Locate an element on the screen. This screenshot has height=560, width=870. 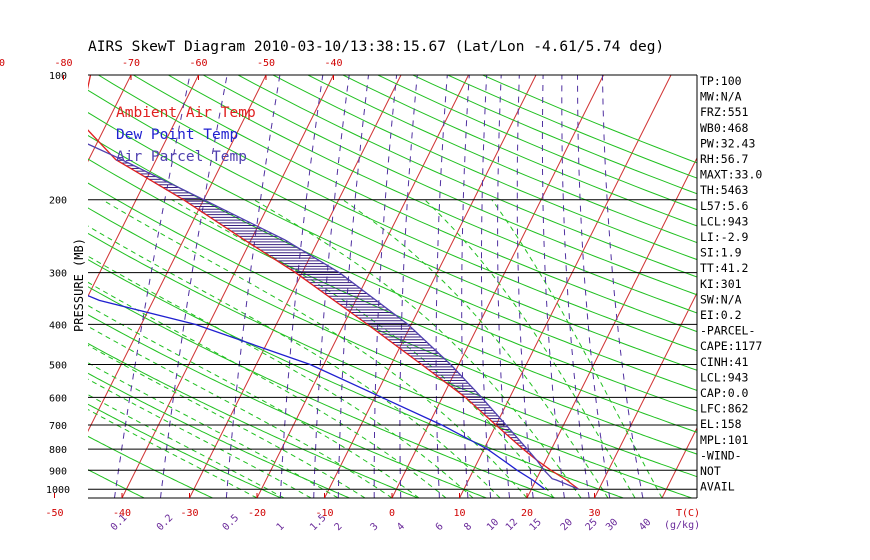
mixing-ratio-tick-label: 2 is located at coordinates (339, 527).